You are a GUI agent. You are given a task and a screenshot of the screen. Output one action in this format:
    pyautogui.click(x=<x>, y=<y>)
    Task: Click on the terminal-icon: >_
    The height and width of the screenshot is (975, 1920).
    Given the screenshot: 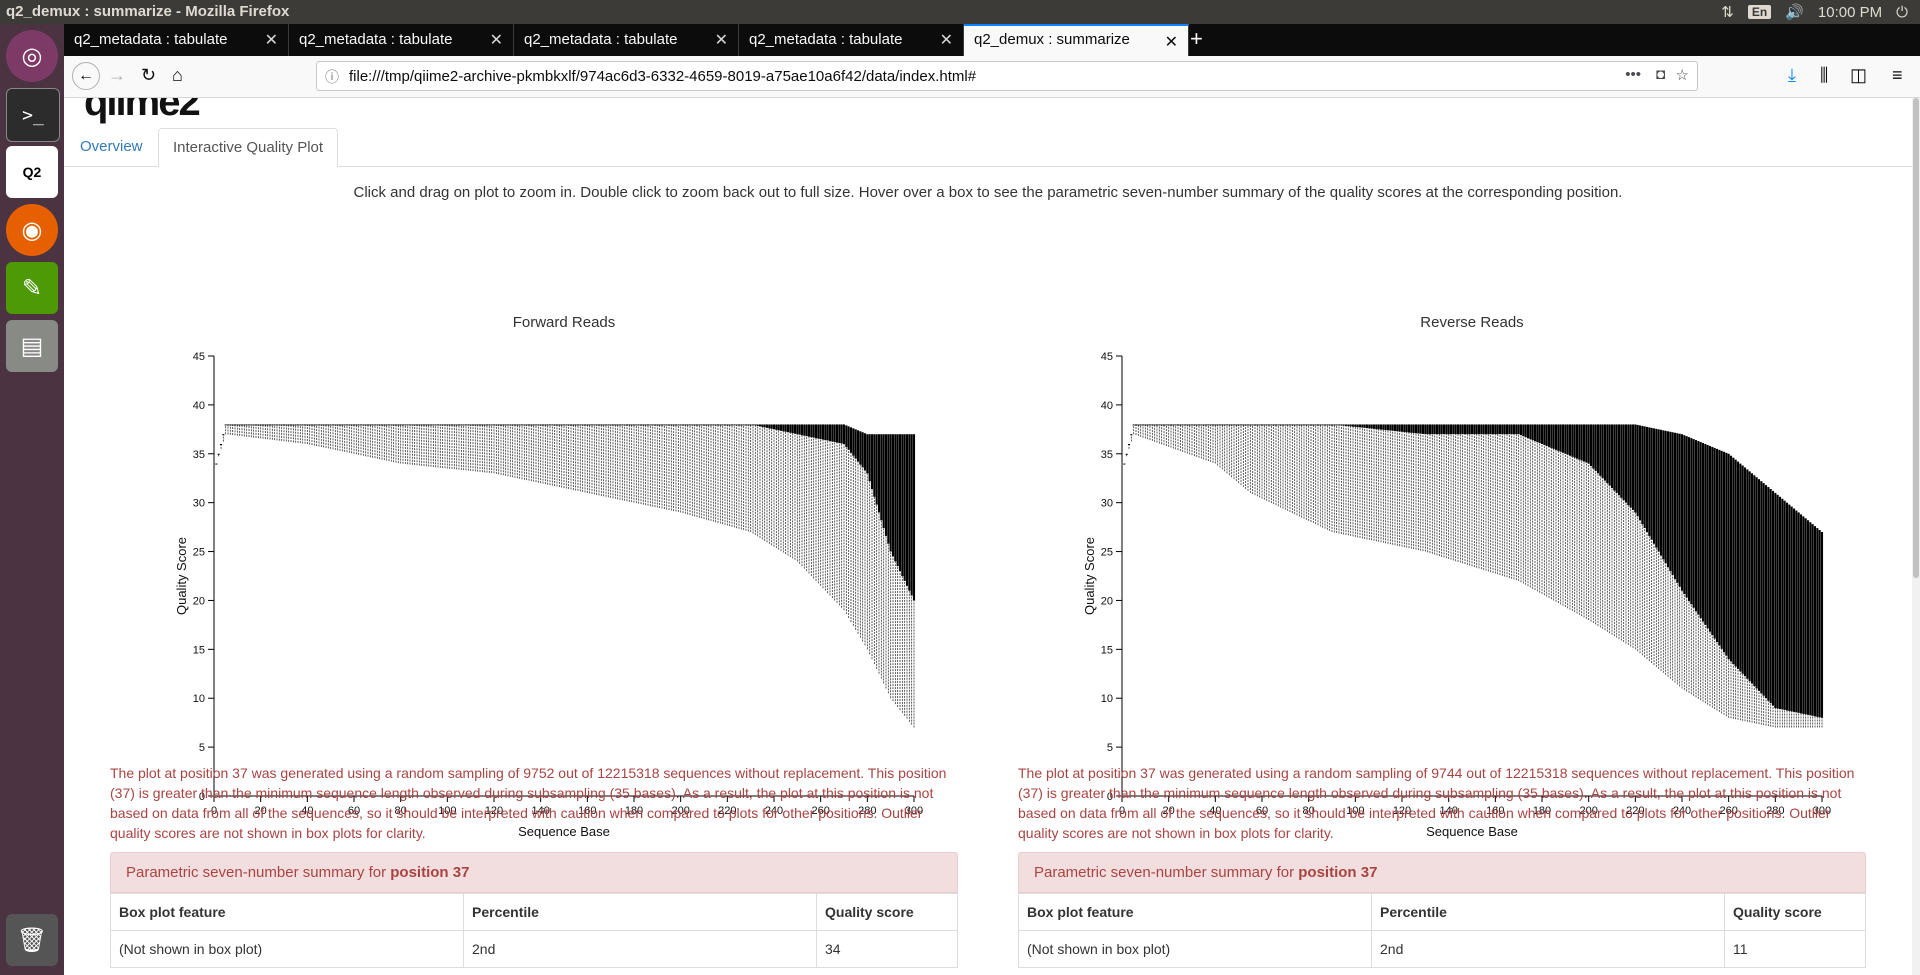 What is the action you would take?
    pyautogui.click(x=33, y=115)
    